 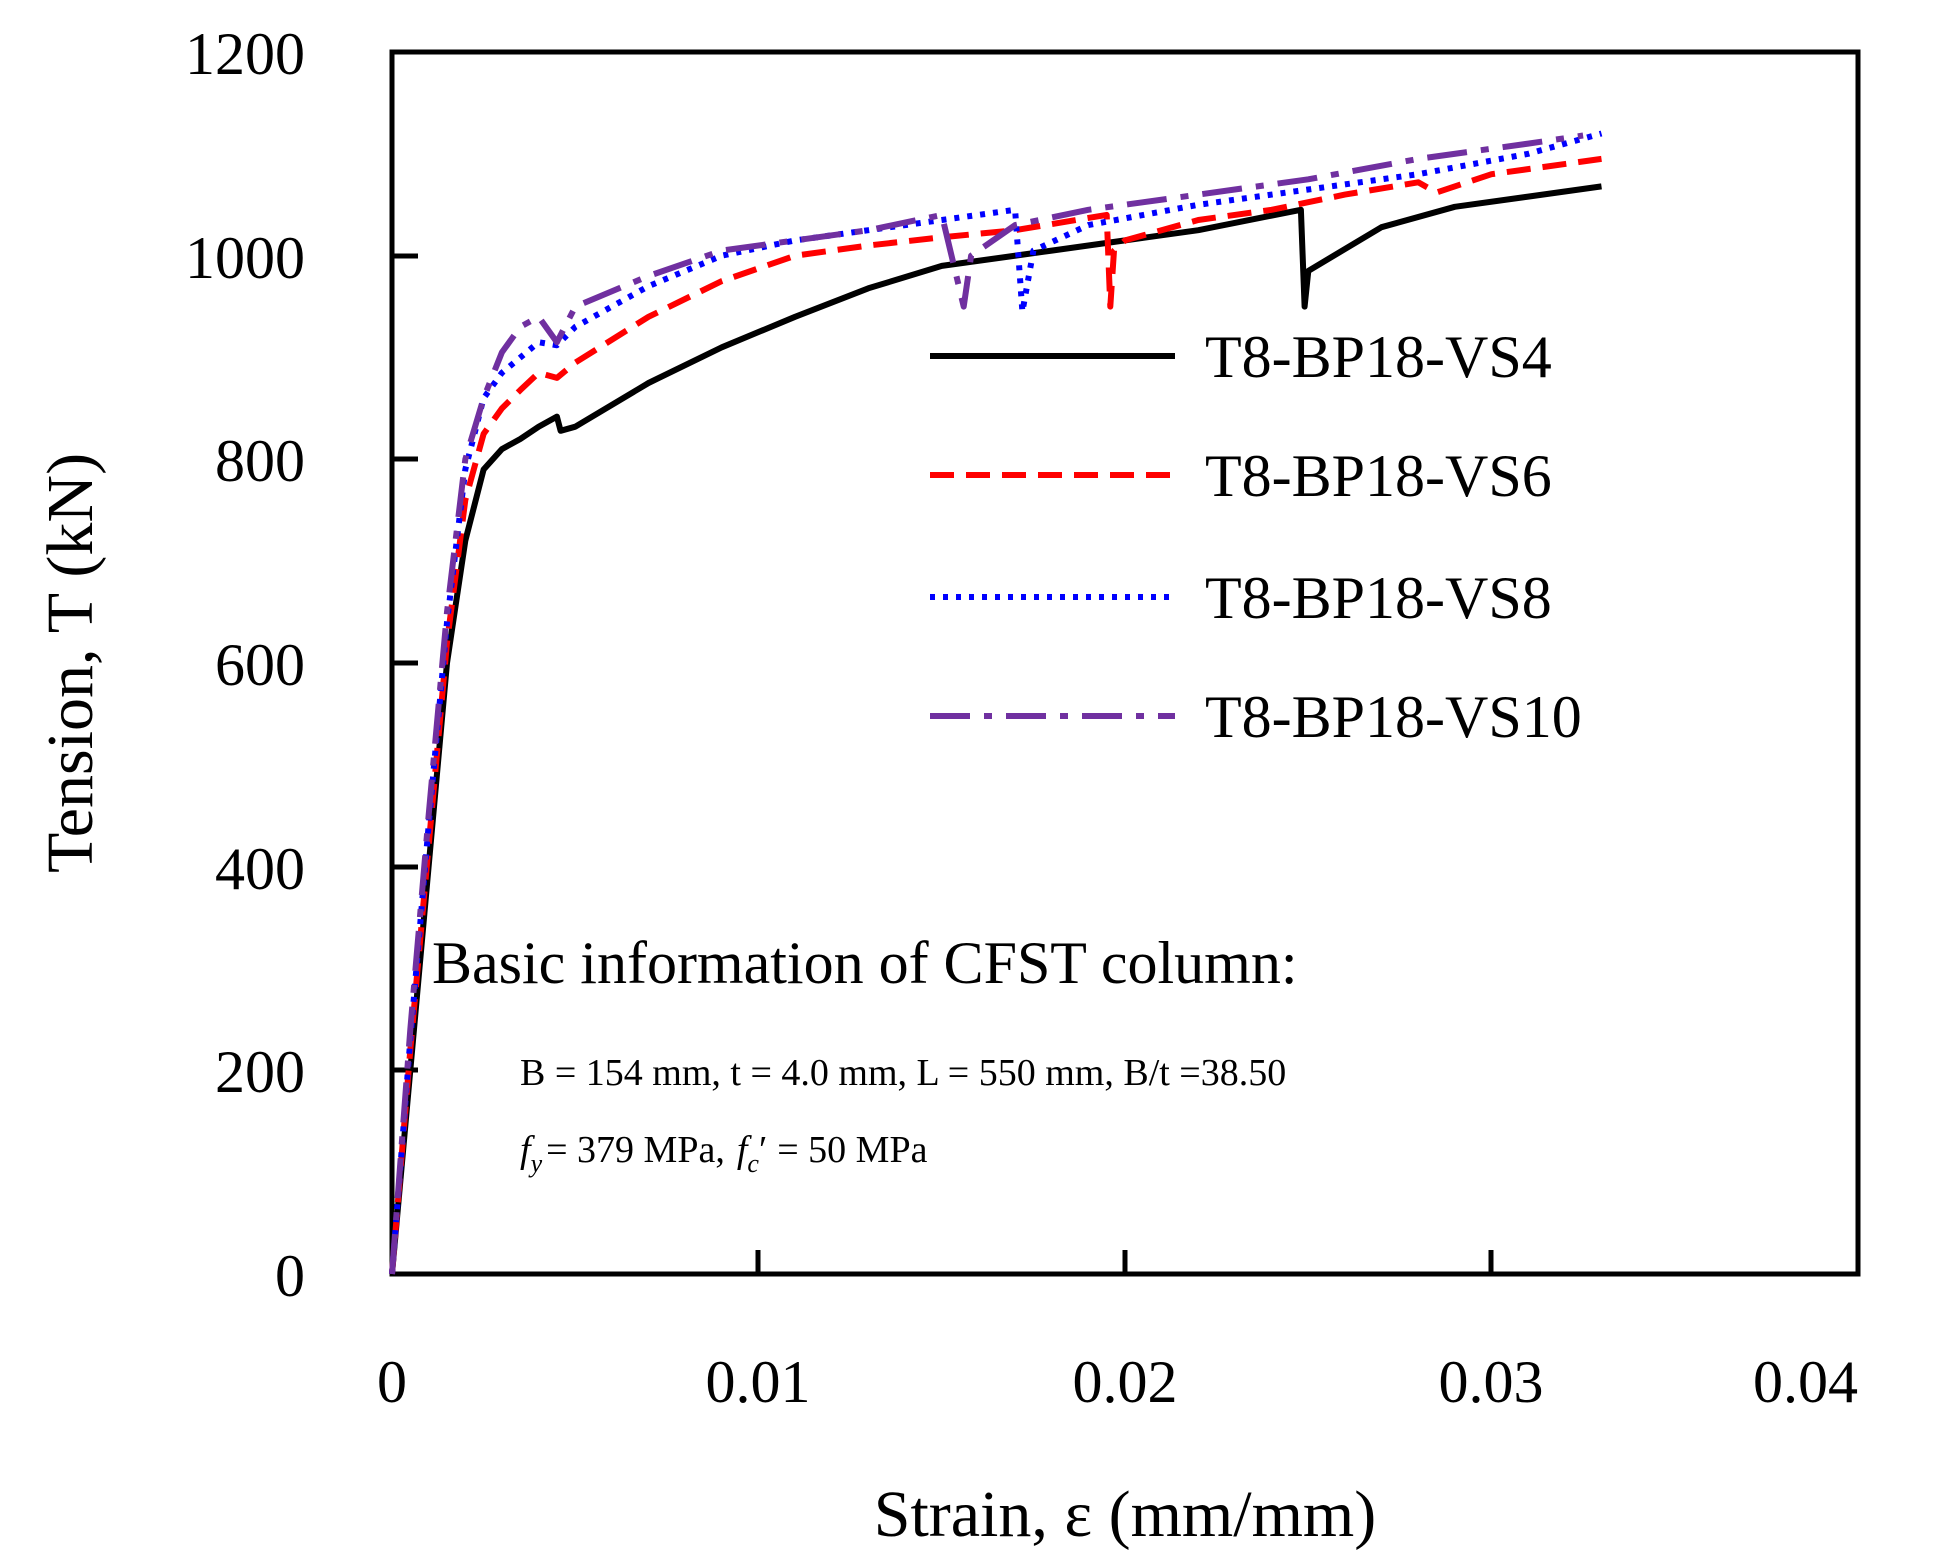 I want to click on annotation-materials: fy = 379 MPa, fc′ = 50 MPa, so click(x=724, y=1153).